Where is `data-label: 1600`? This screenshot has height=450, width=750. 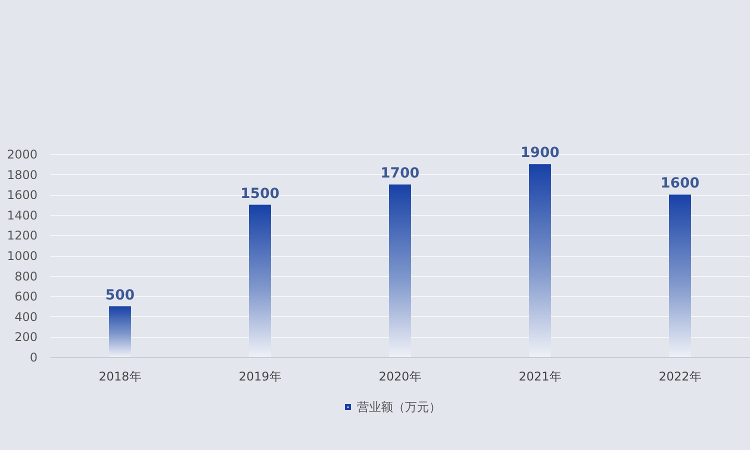
data-label: 1600 is located at coordinates (680, 184).